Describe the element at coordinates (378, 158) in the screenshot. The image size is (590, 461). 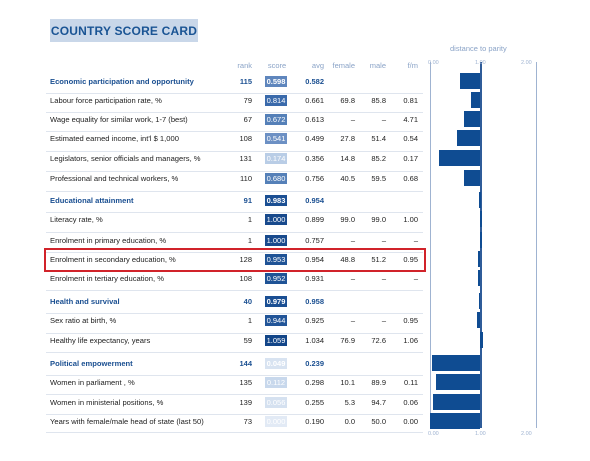
I see `male-value: 85.2` at that location.